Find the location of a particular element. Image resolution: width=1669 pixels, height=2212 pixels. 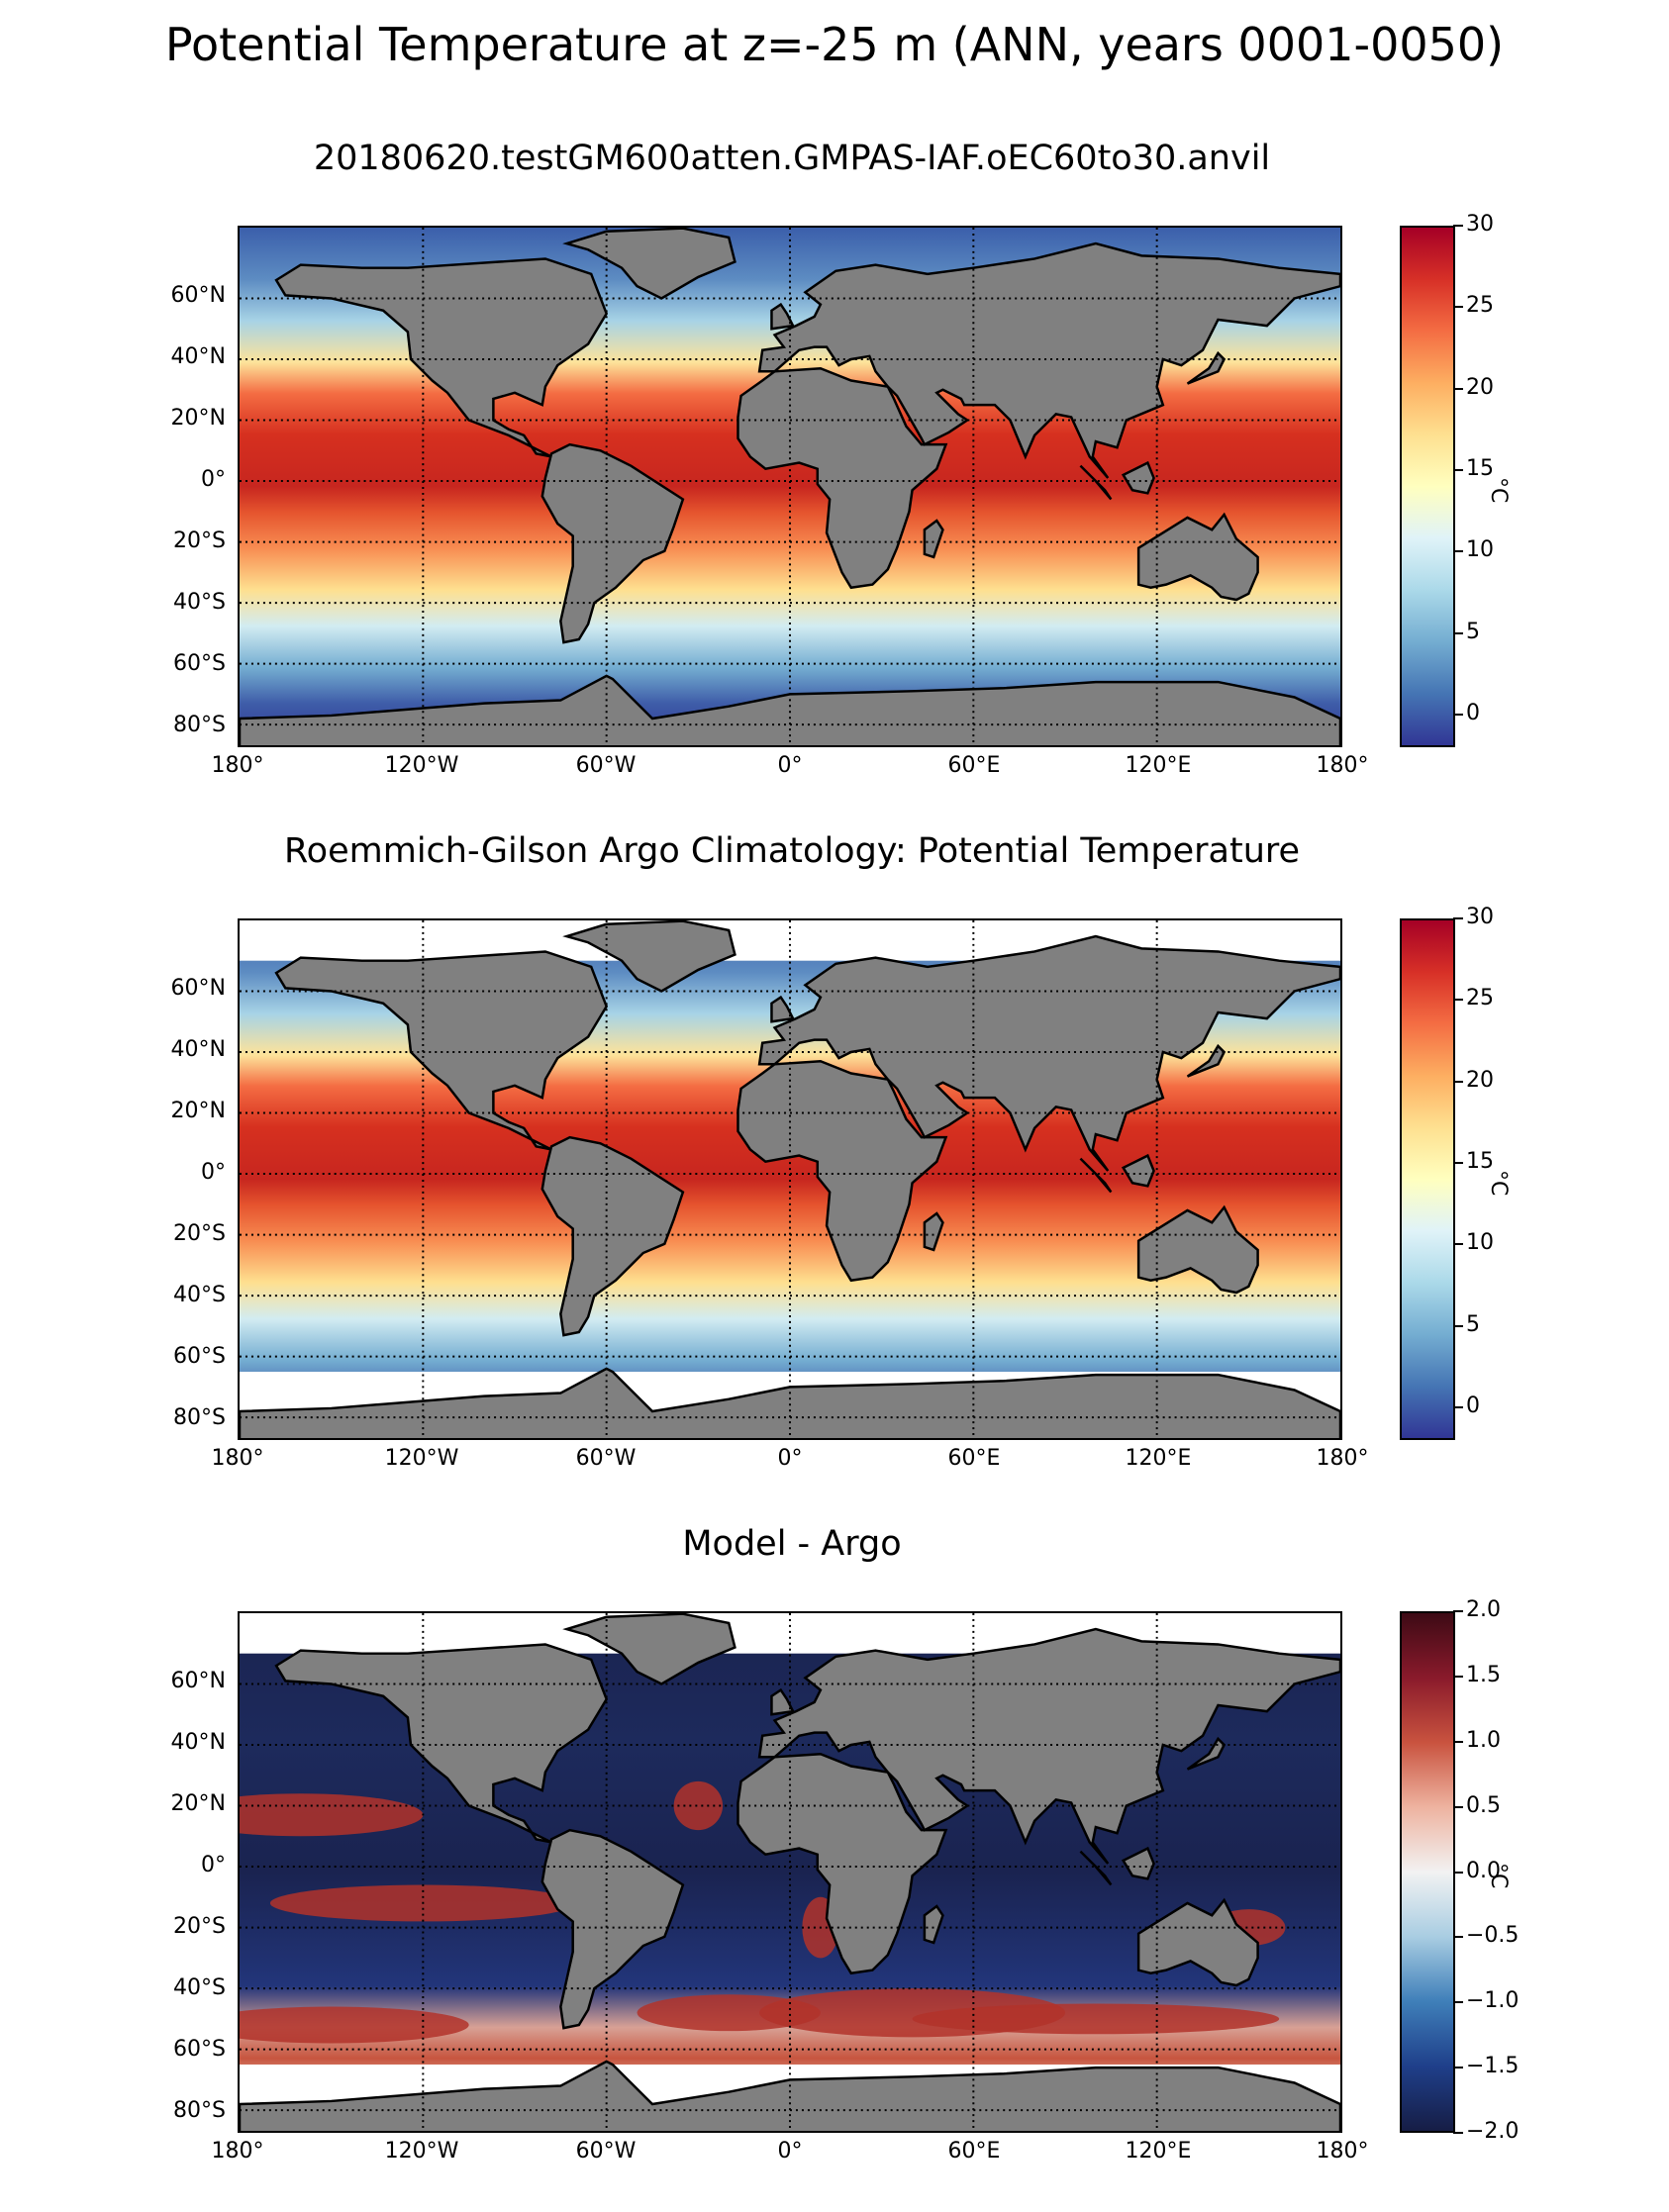

colorbar-tick-label: 1.0 is located at coordinates (1483, 1740).